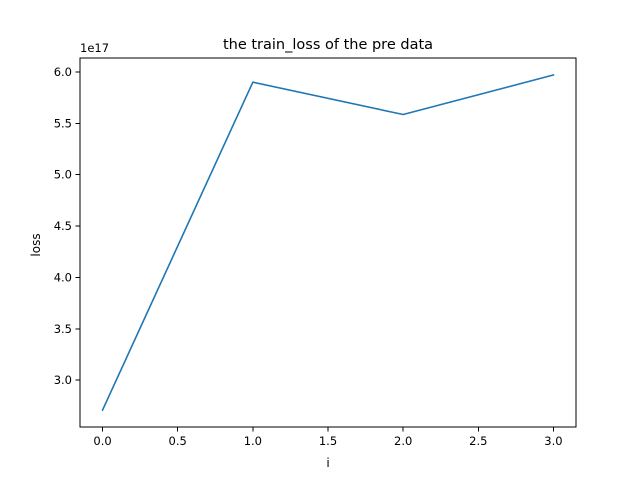  What do you see at coordinates (94, 48) in the screenshot?
I see `y-axis-offset-label: 1e17` at bounding box center [94, 48].